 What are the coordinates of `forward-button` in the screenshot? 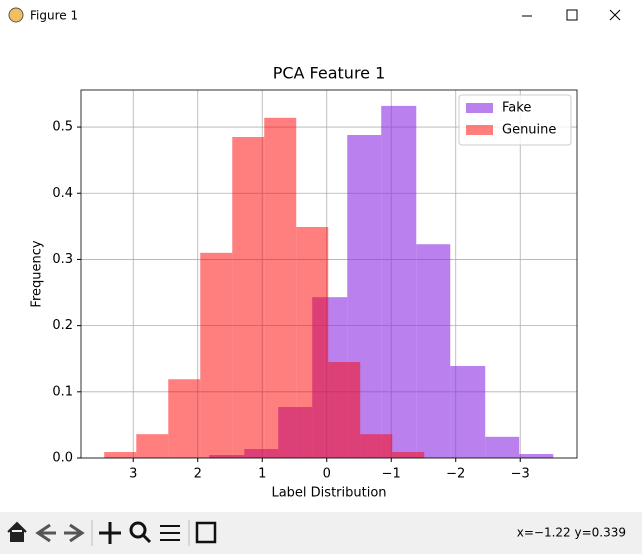 It's located at (74, 533).